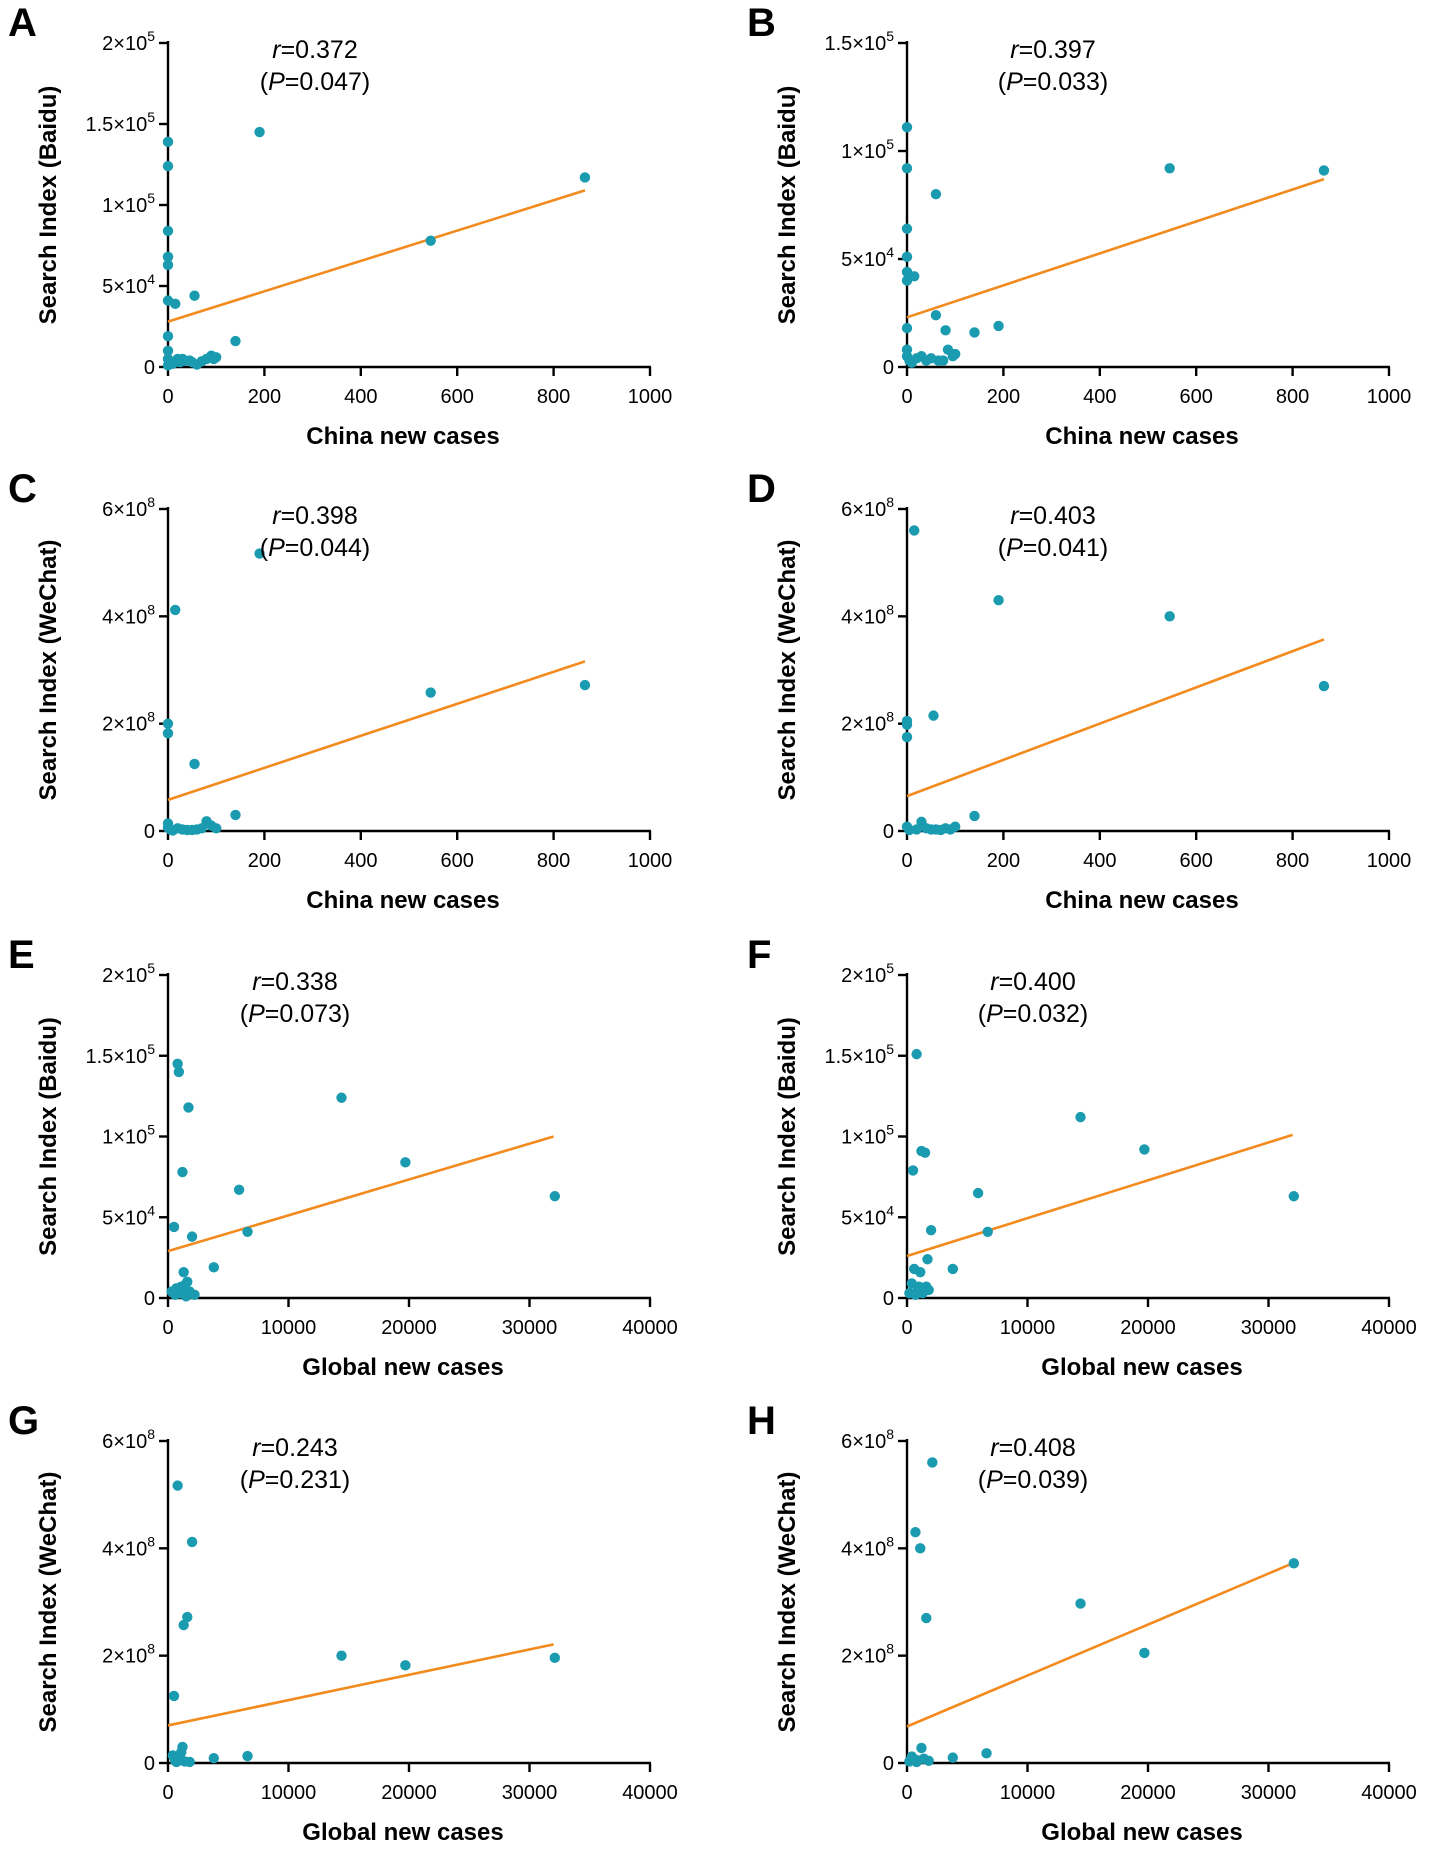 The width and height of the screenshot is (1430, 1849). What do you see at coordinates (1033, 1448) in the screenshot?
I see `stat-r: r=0.408` at bounding box center [1033, 1448].